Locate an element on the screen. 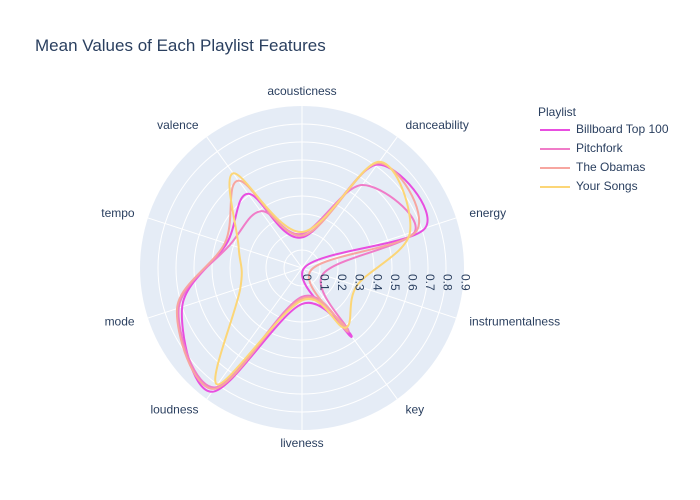 The width and height of the screenshot is (700, 500). legend-label-1: Pitchfork is located at coordinates (600, 148).